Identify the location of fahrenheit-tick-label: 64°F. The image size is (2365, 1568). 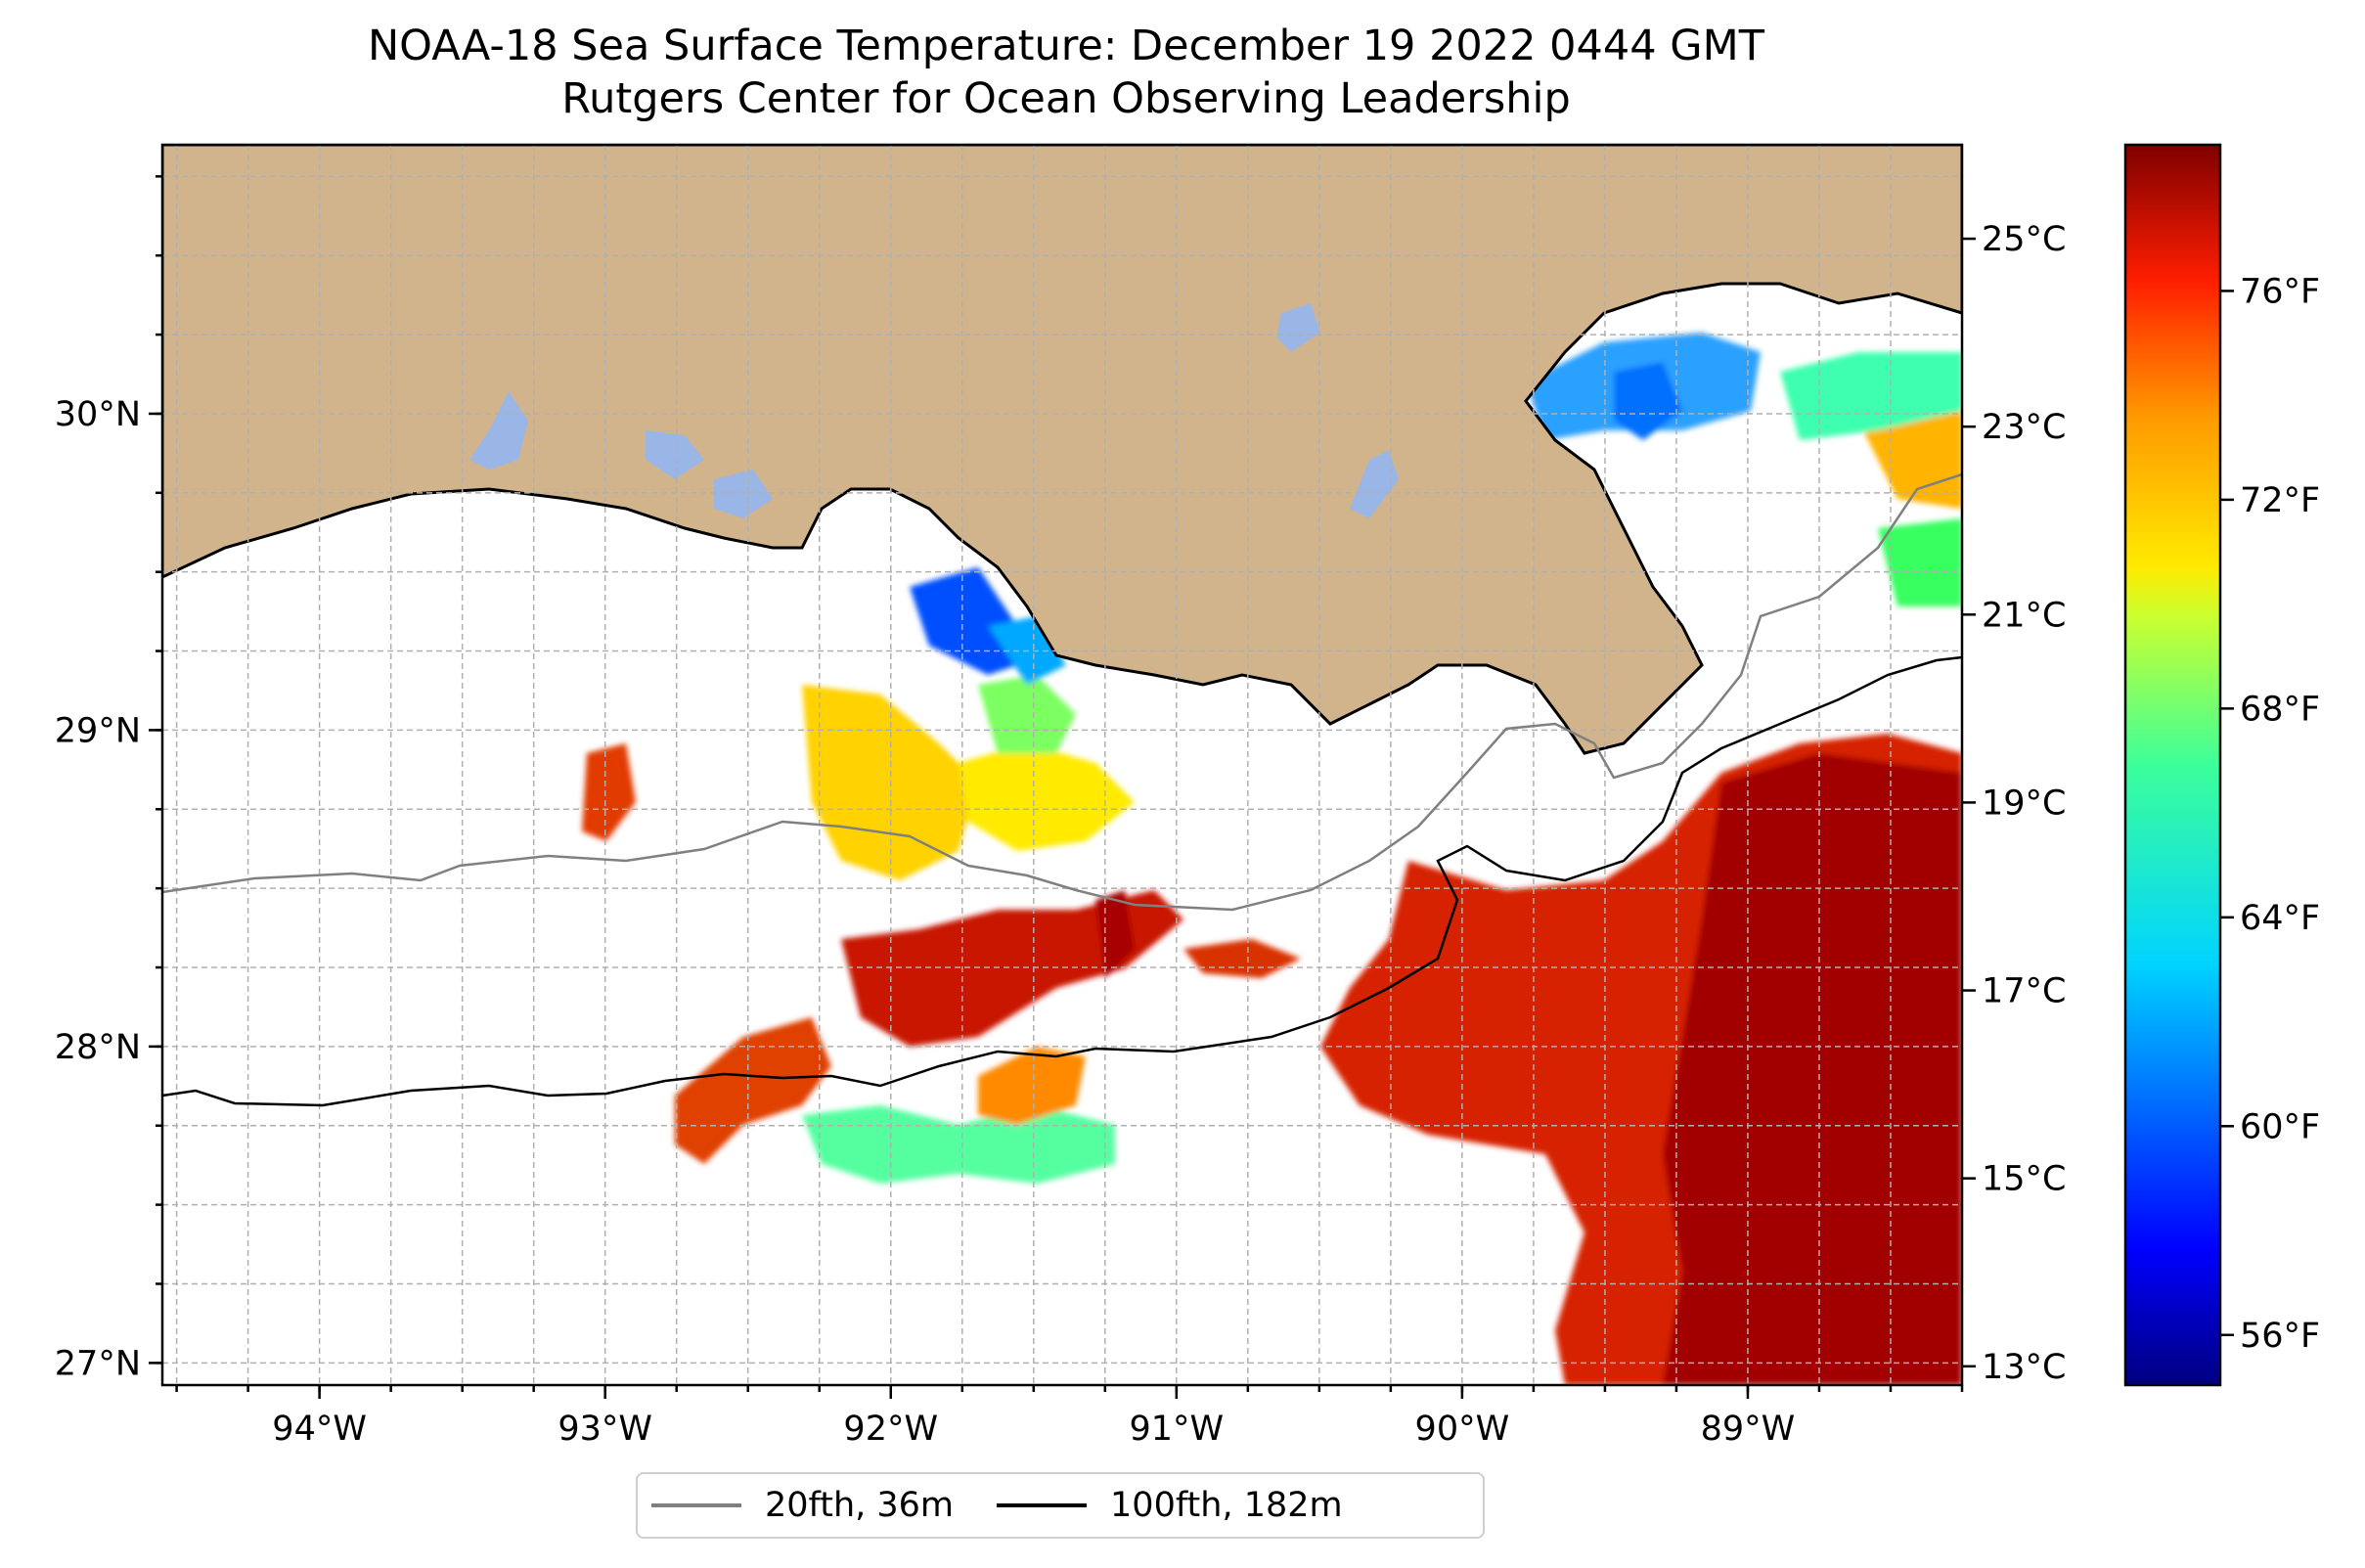
(2280, 918).